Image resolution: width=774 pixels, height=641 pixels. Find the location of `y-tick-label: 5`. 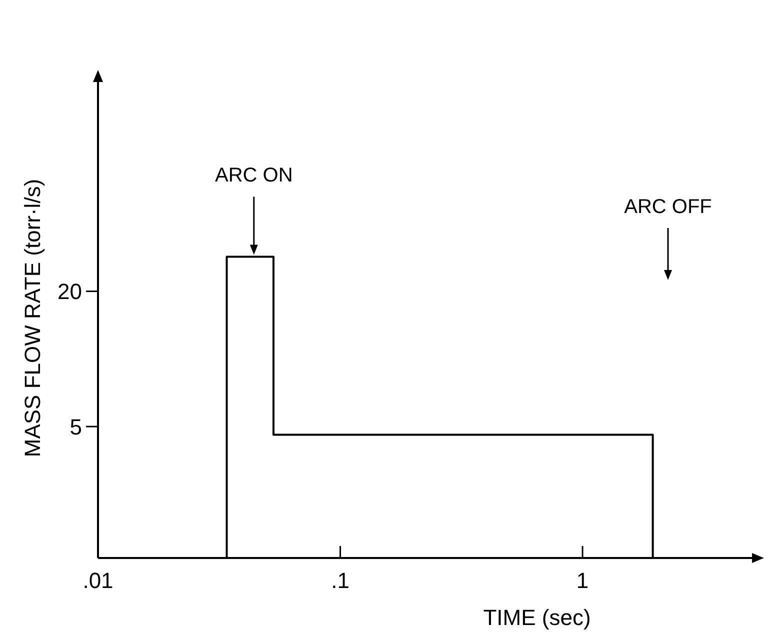

y-tick-label: 5 is located at coordinates (76, 427).